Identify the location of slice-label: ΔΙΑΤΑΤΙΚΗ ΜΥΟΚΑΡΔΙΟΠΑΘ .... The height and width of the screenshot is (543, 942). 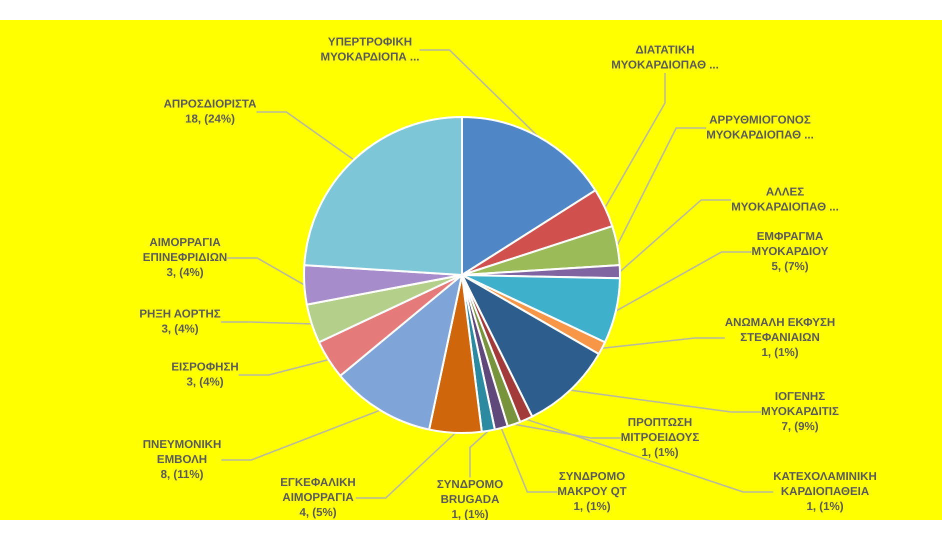
(665, 58).